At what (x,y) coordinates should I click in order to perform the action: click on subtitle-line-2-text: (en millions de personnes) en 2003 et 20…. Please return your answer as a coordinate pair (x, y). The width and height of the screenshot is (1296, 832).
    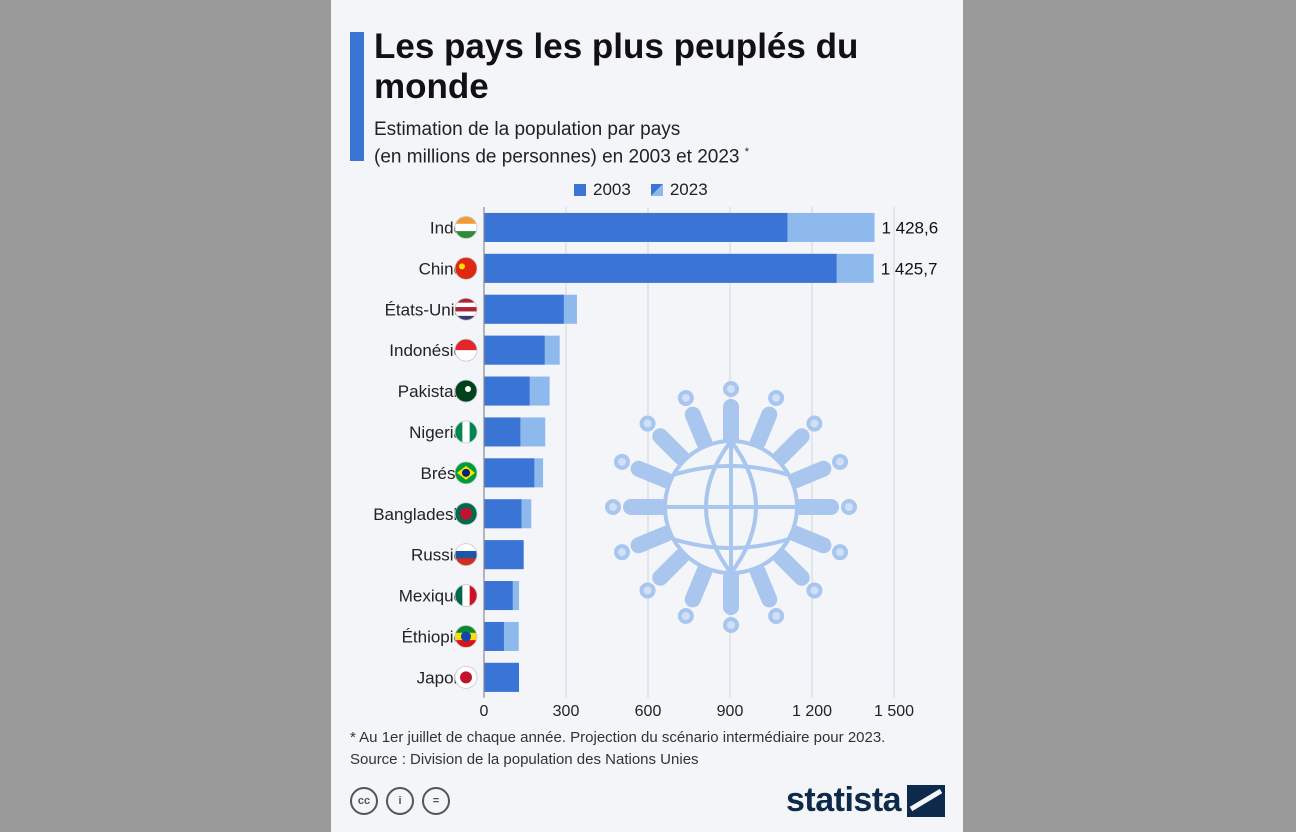
    Looking at the image, I should click on (557, 157).